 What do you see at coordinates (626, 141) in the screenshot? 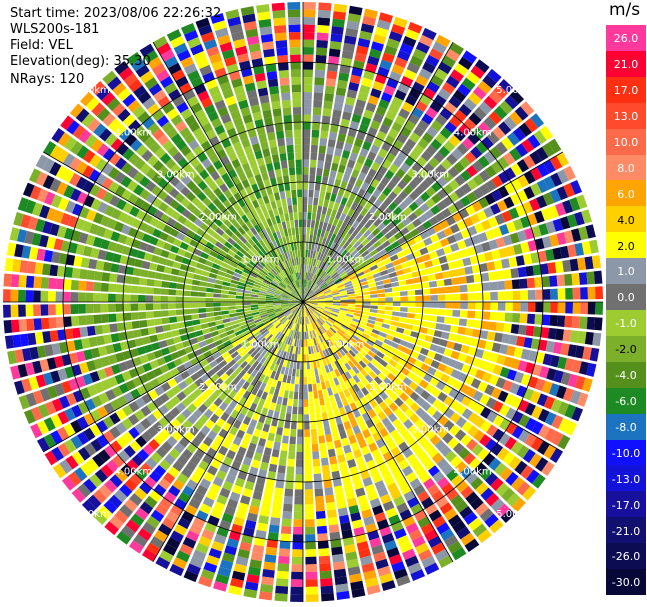
I see `colorbar-segment` at bounding box center [626, 141].